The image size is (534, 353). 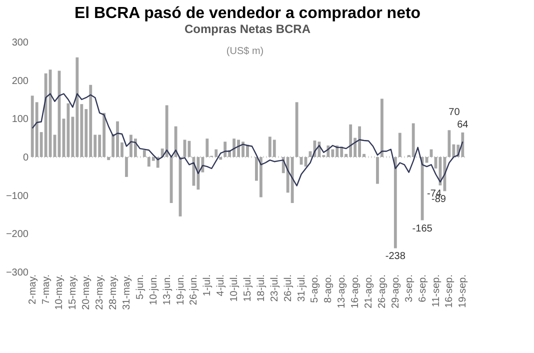 I want to click on x-tick-label: 18-jul., so click(x=261, y=288).